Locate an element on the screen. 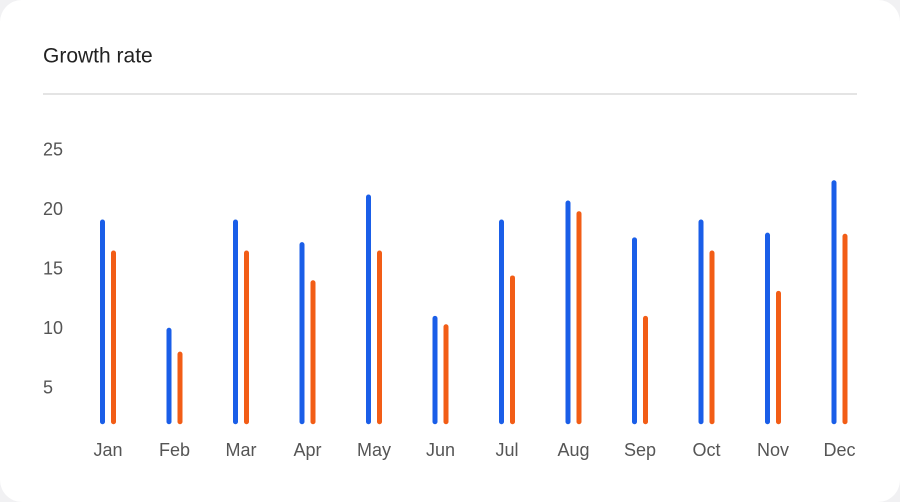 Image resolution: width=900 pixels, height=502 pixels. y-tick-label: 15 is located at coordinates (53, 268).